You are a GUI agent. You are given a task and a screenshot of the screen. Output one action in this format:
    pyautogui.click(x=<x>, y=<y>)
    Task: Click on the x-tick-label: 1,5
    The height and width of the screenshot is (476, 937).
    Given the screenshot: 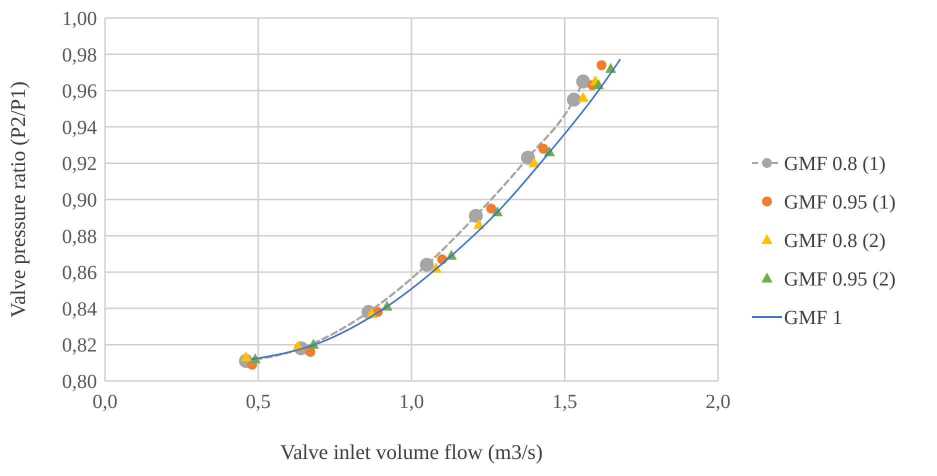 What is the action you would take?
    pyautogui.click(x=565, y=402)
    